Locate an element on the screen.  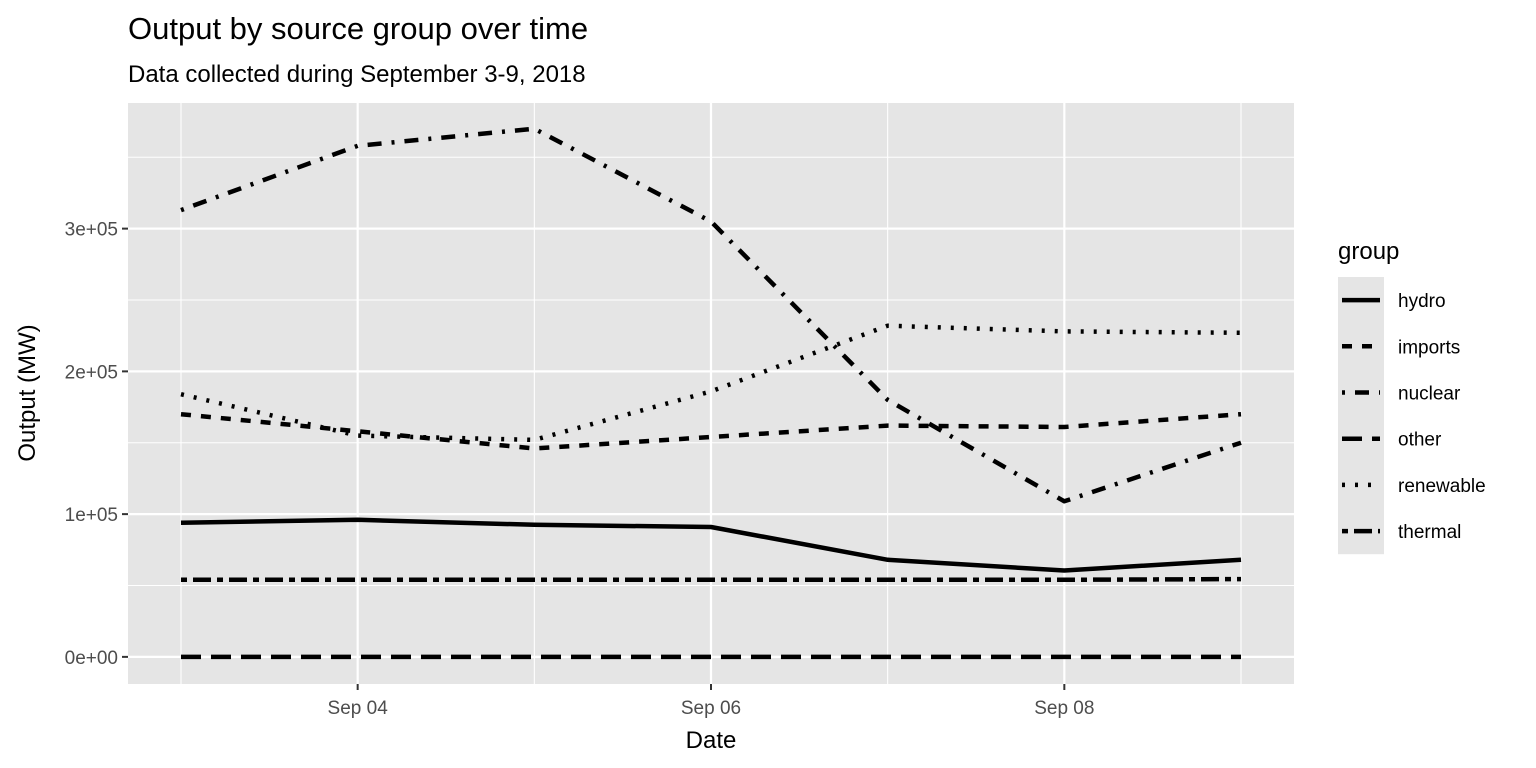
y-axis-label: Output (MW) is located at coordinates (27, 392).